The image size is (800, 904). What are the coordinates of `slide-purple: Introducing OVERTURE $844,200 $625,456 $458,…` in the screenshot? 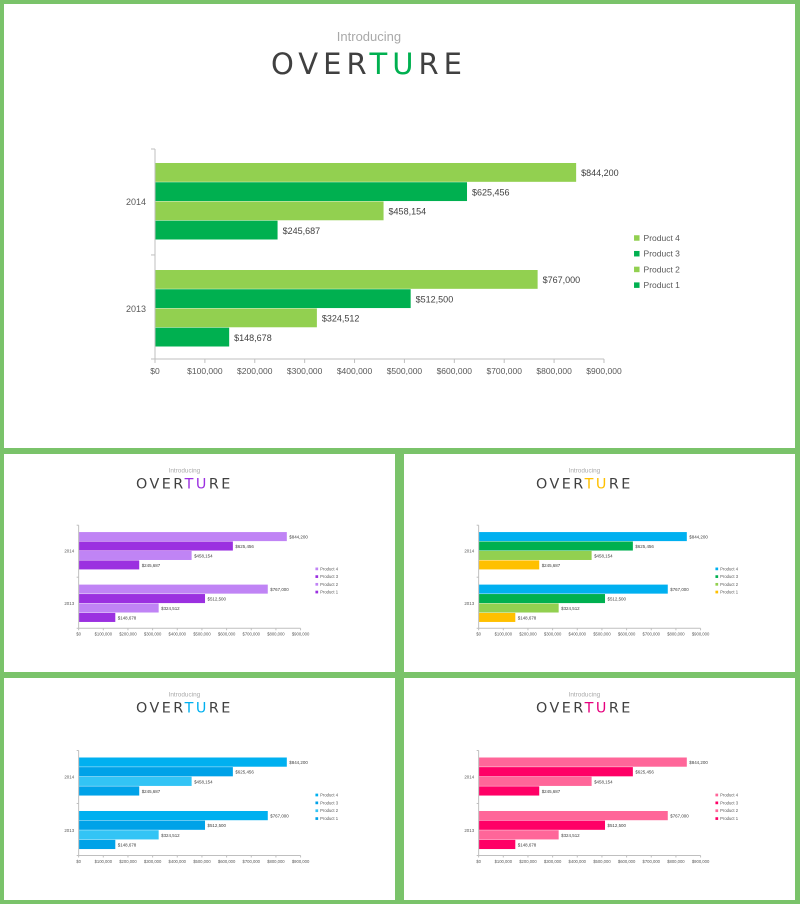 It's located at (199, 563).